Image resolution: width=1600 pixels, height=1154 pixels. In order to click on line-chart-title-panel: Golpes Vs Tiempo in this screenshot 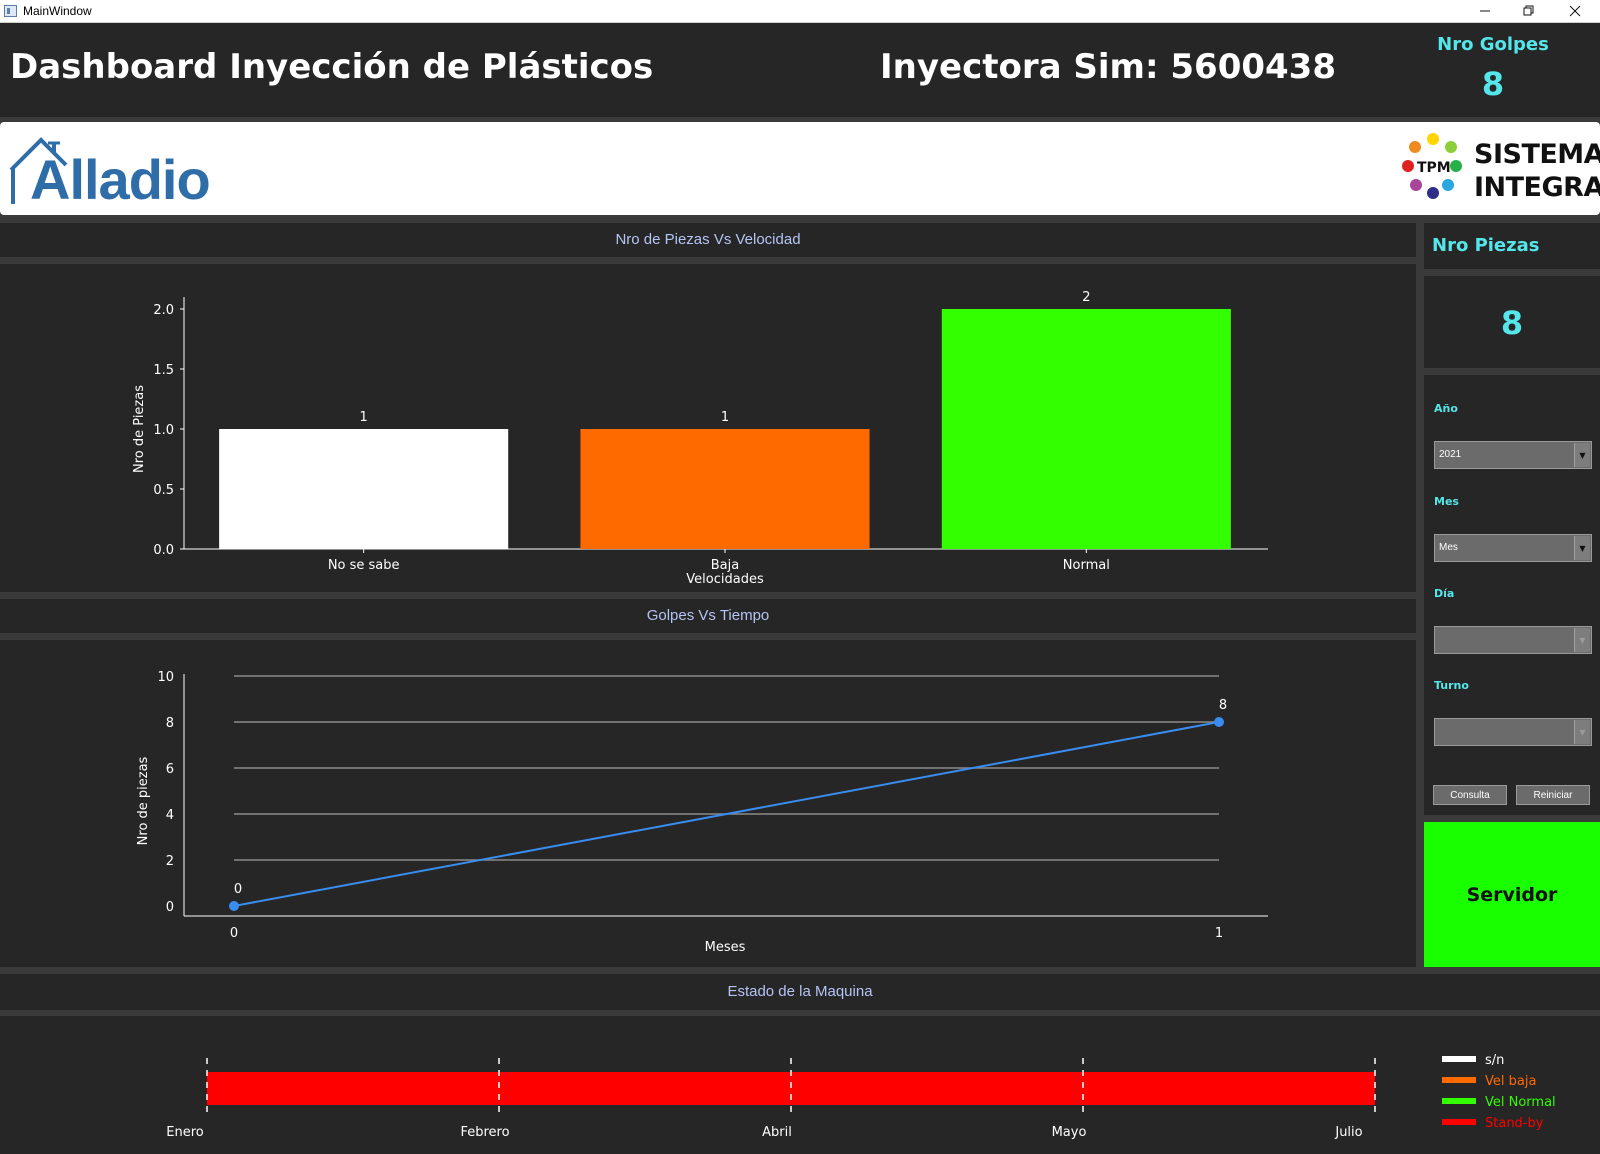, I will do `click(708, 616)`.